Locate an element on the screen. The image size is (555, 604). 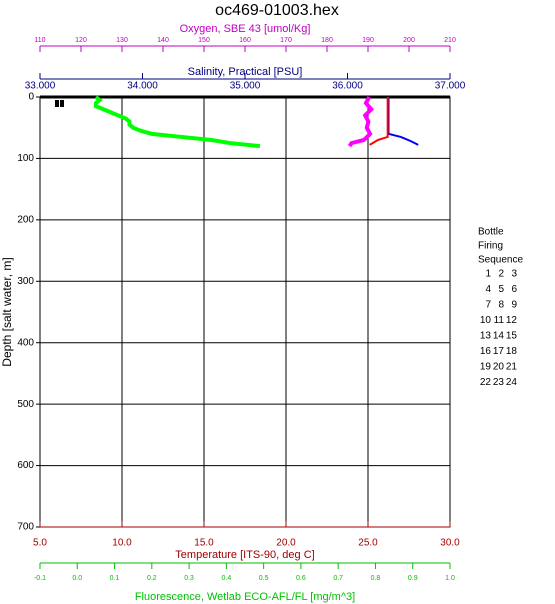
x-tick-label: 0.6 is located at coordinates (301, 578).